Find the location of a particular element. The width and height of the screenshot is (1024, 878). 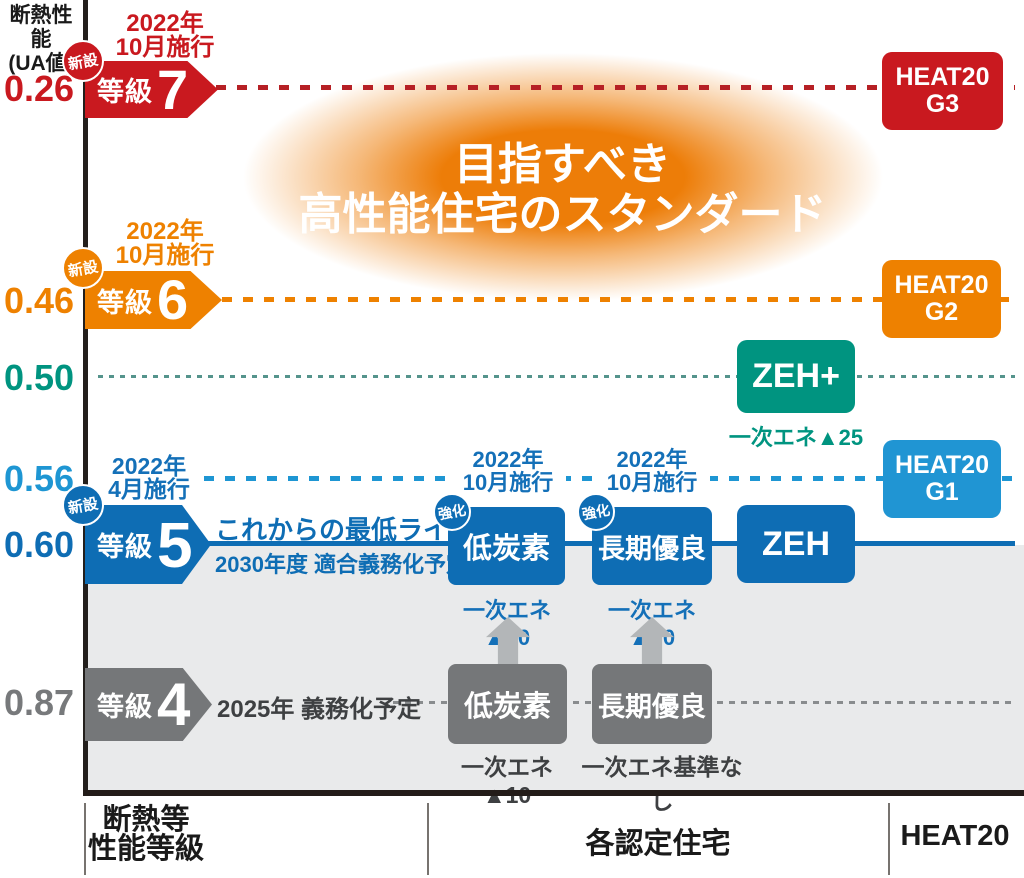

long-life-label-old: 長期優良 is located at coordinates (652, 706).